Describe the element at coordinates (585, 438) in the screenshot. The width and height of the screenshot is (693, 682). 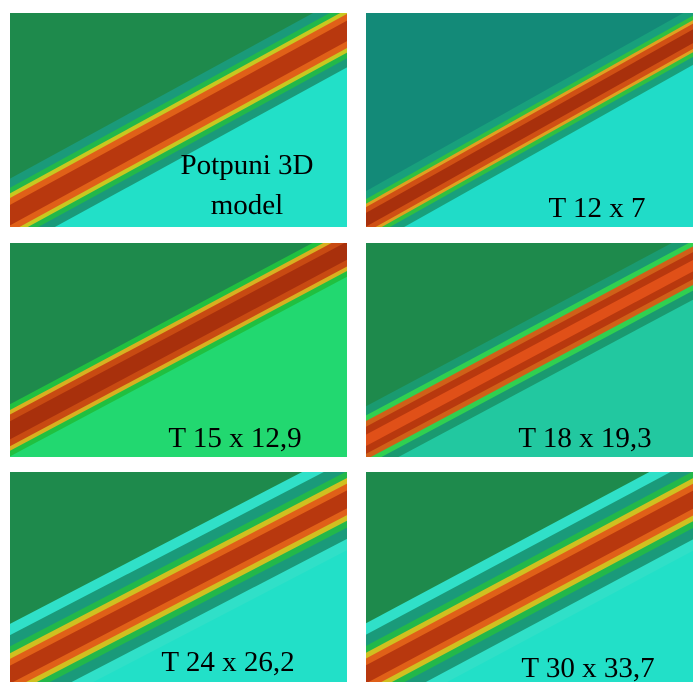
I see `panel-label: T 18 x 19,3` at that location.